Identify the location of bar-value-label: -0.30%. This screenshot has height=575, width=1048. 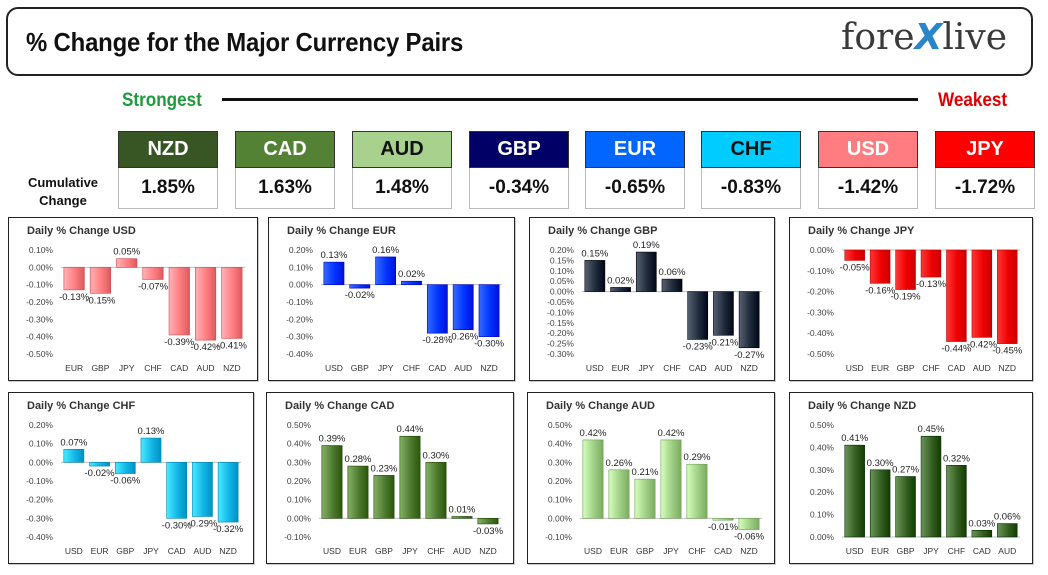
(177, 525).